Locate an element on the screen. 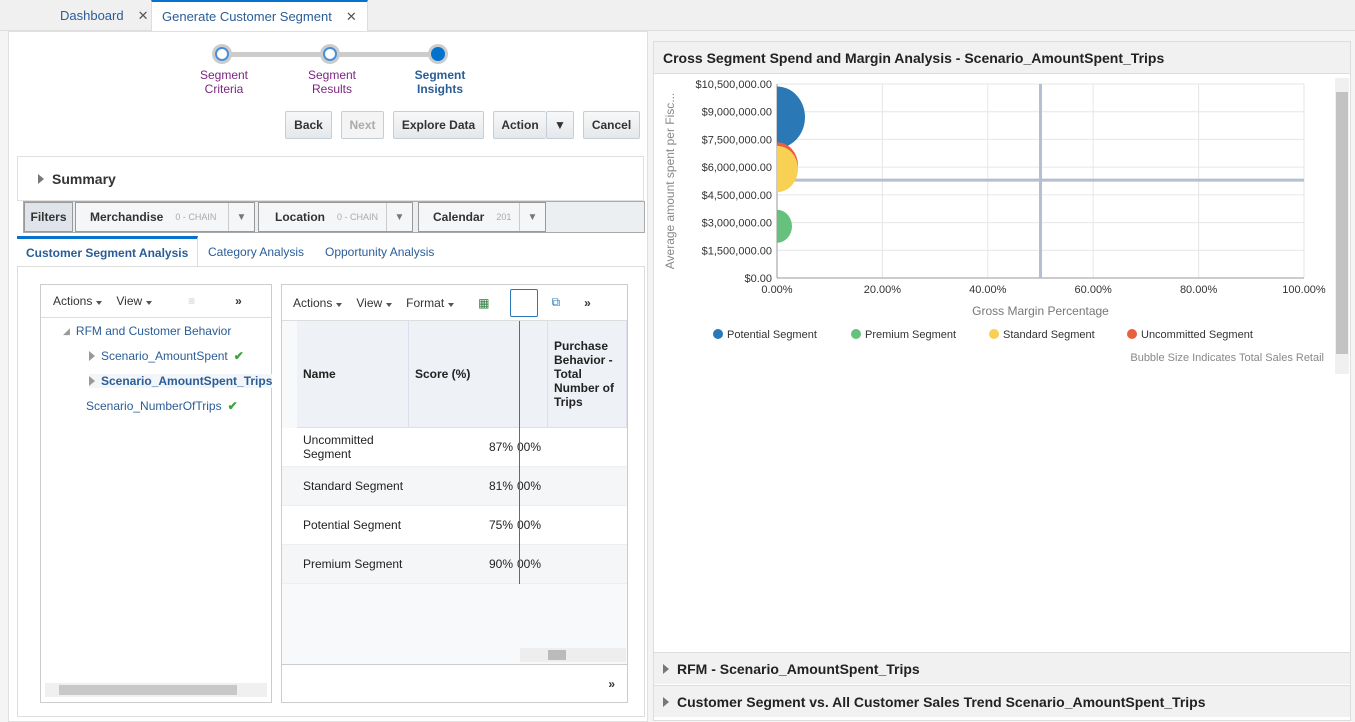 Image resolution: width=1355 pixels, height=722 pixels. table-row: Uncommitted Segment 87% 00% is located at coordinates (454, 447).